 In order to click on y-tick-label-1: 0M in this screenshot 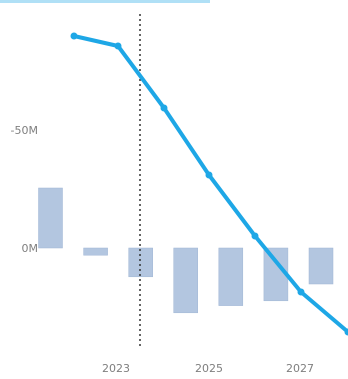, I will do `click(30, 248)`.